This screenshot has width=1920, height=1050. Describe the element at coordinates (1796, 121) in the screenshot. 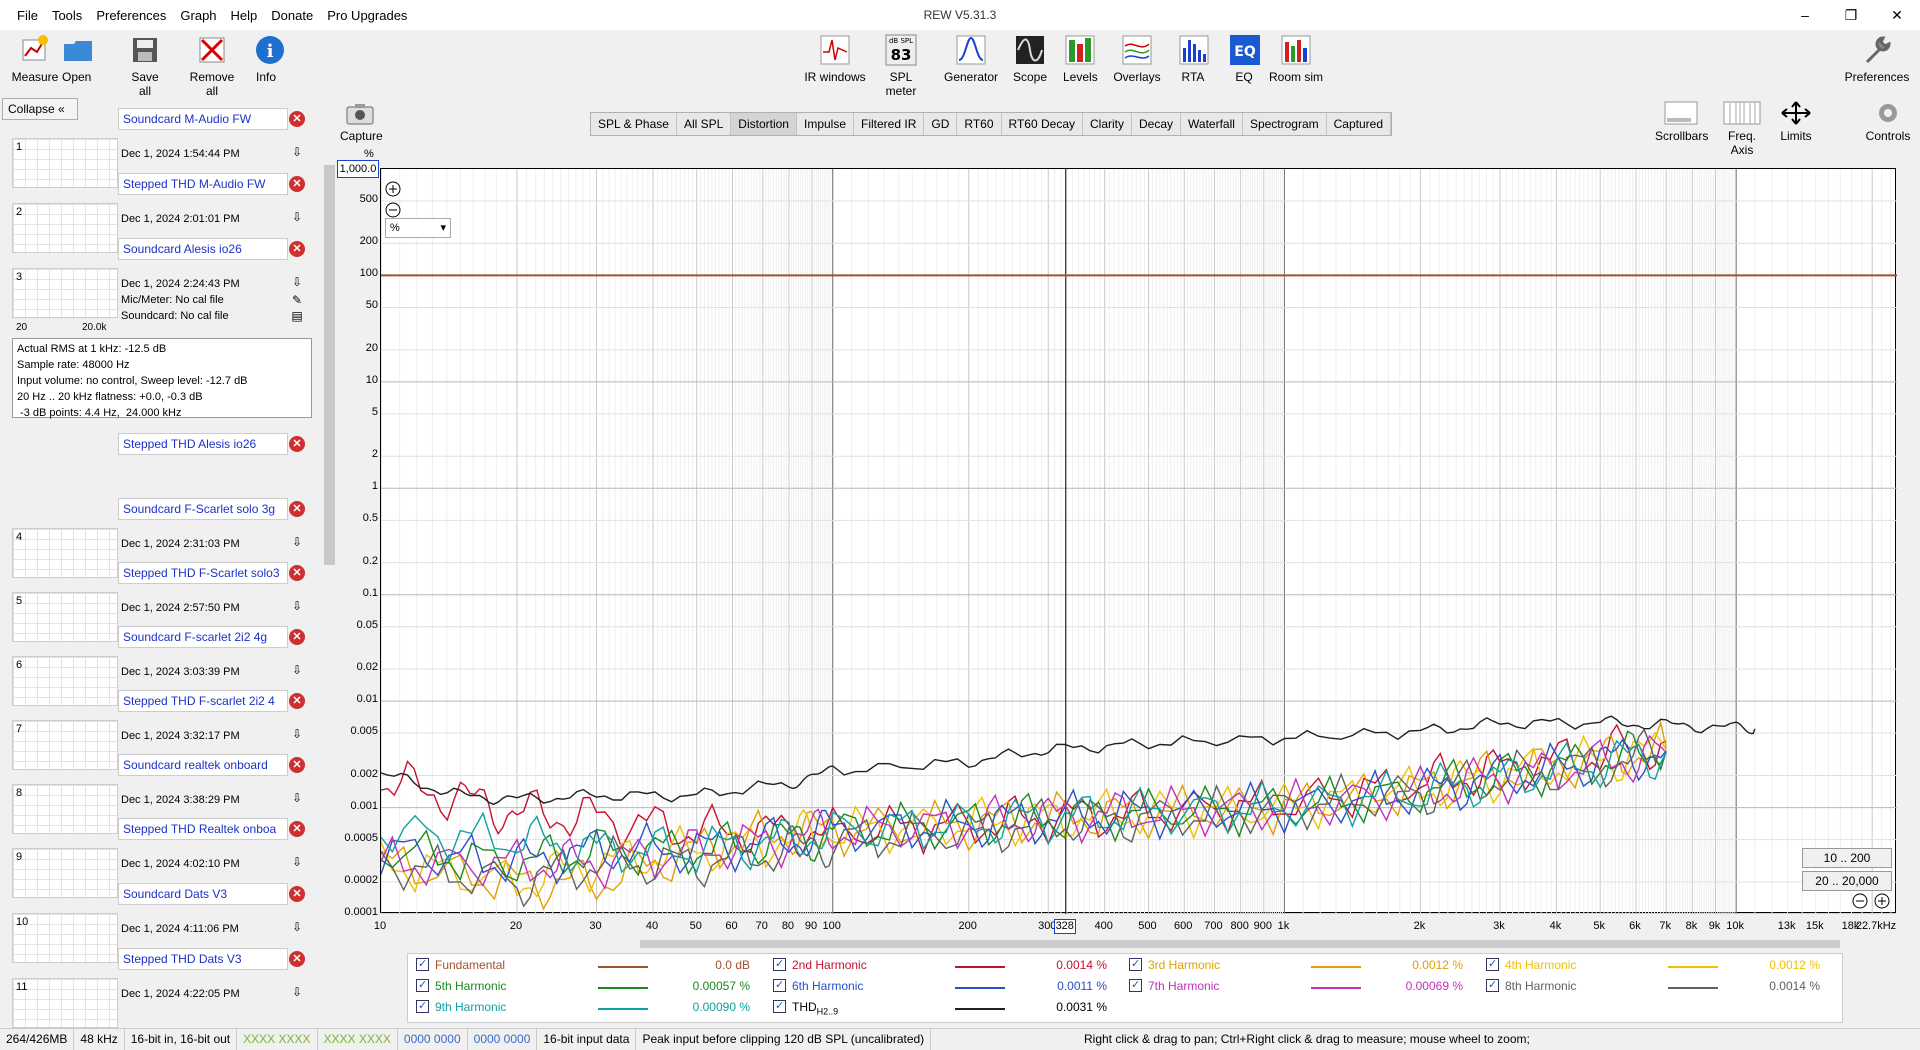

I see `limits-button: Limits` at that location.